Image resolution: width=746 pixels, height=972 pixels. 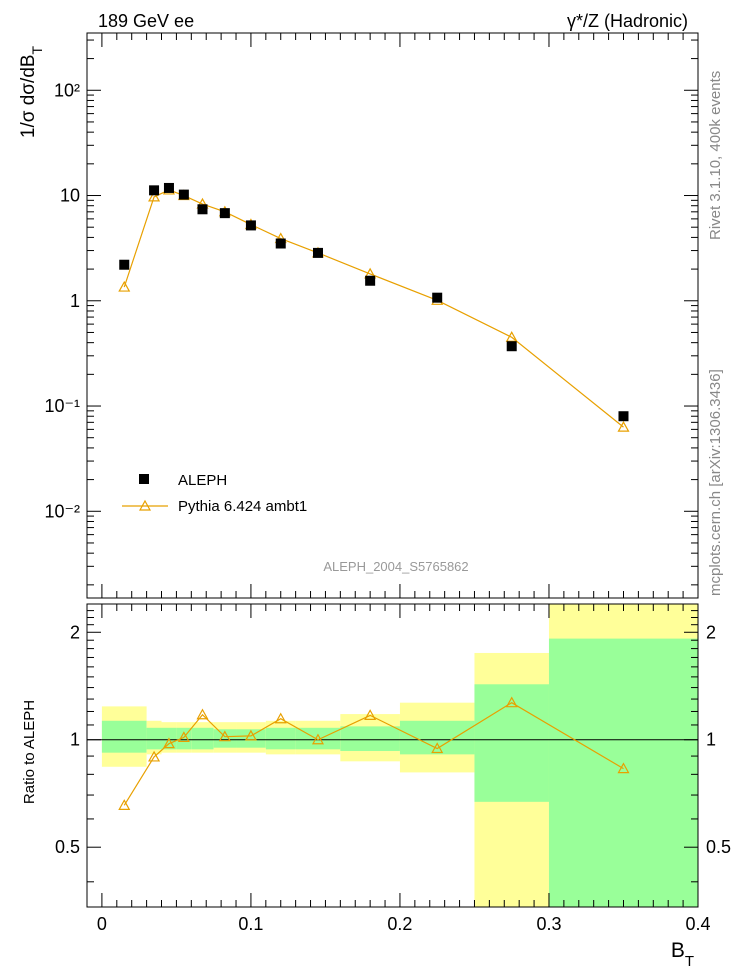 I want to click on legend-pythia-label: Pythia 6.424 ambt1, so click(x=242, y=506).